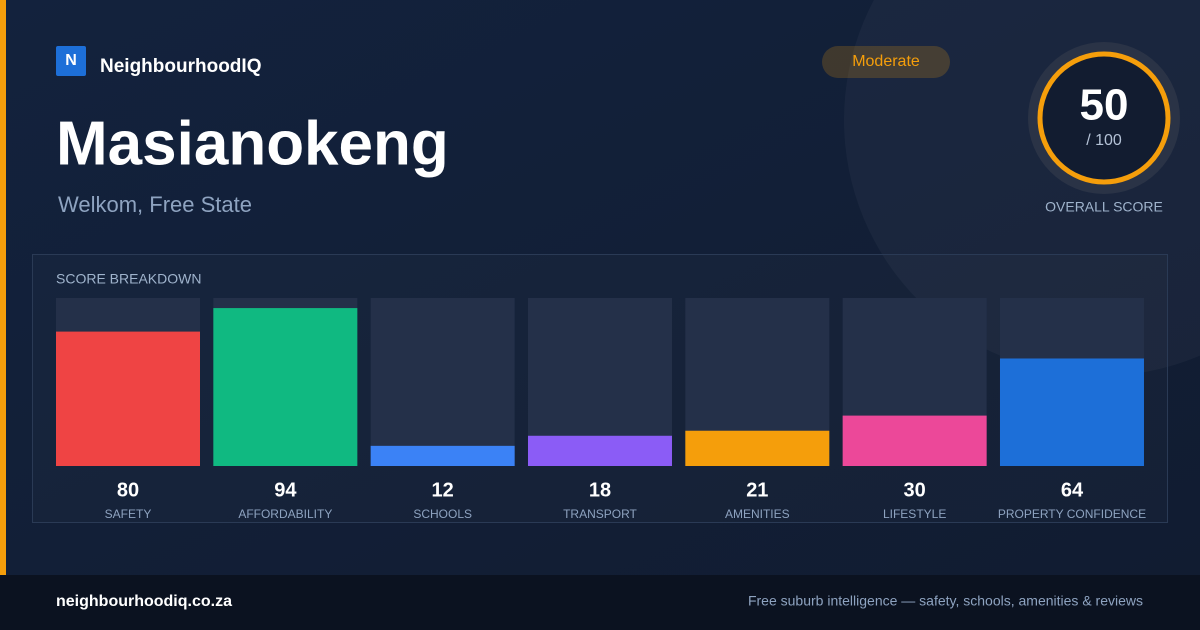 The height and width of the screenshot is (630, 1200). What do you see at coordinates (285, 514) in the screenshot?
I see `bar-label: AFFORDABILITY` at bounding box center [285, 514].